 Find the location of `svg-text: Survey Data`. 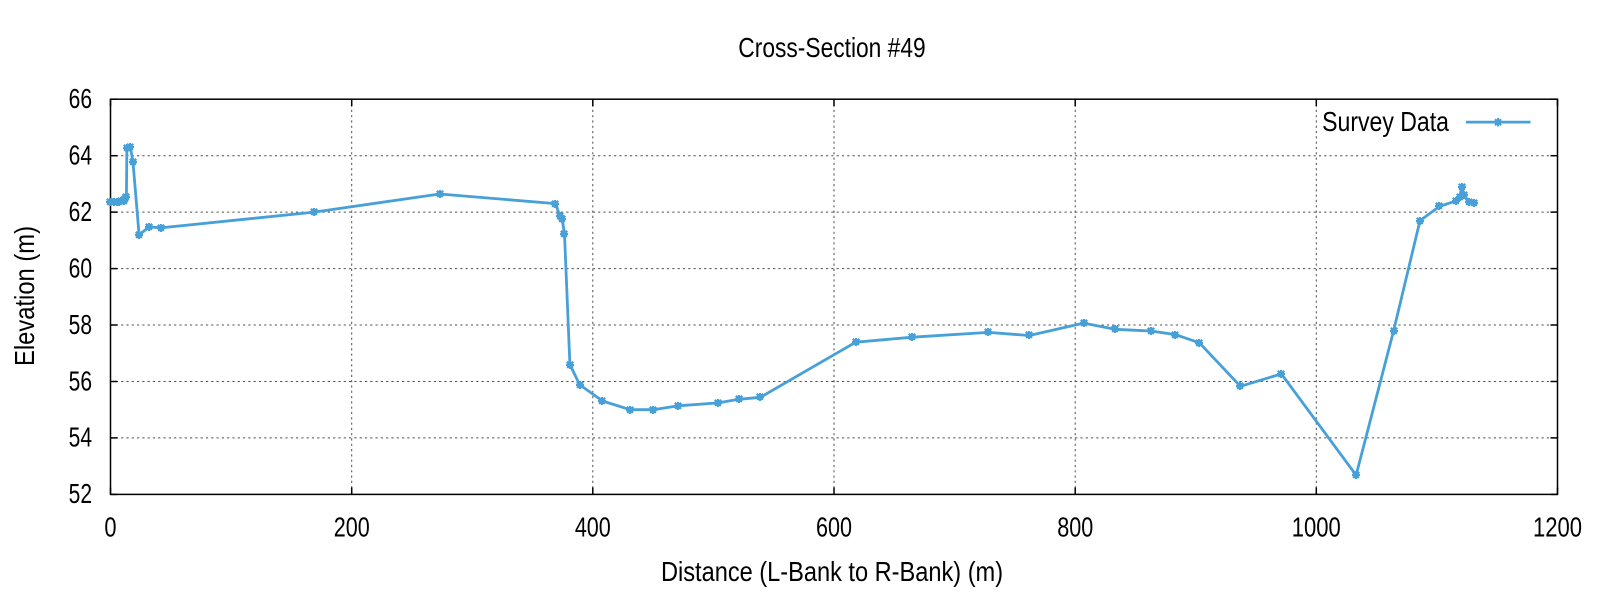

svg-text: Survey Data is located at coordinates (1386, 122).